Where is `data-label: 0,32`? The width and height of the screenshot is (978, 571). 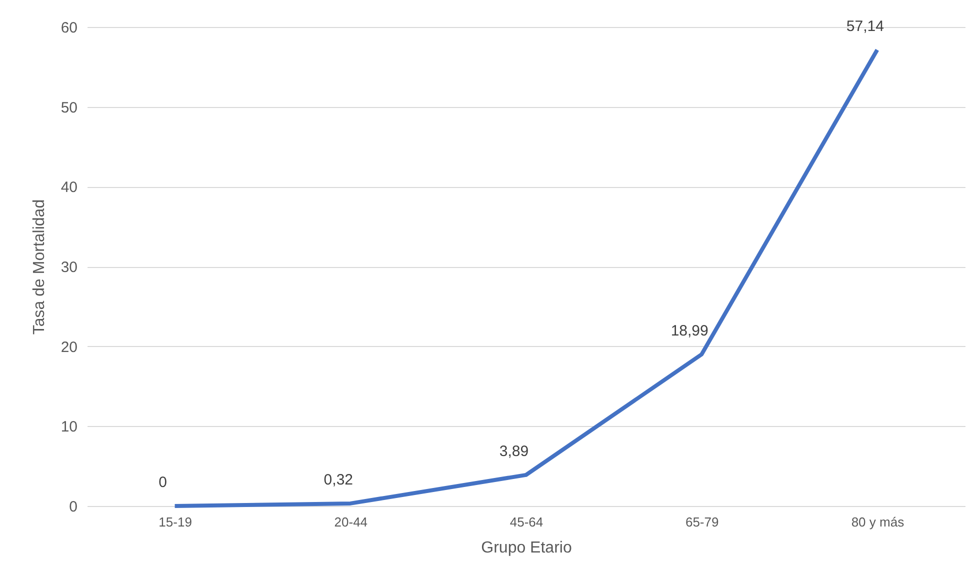
data-label: 0,32 is located at coordinates (338, 479).